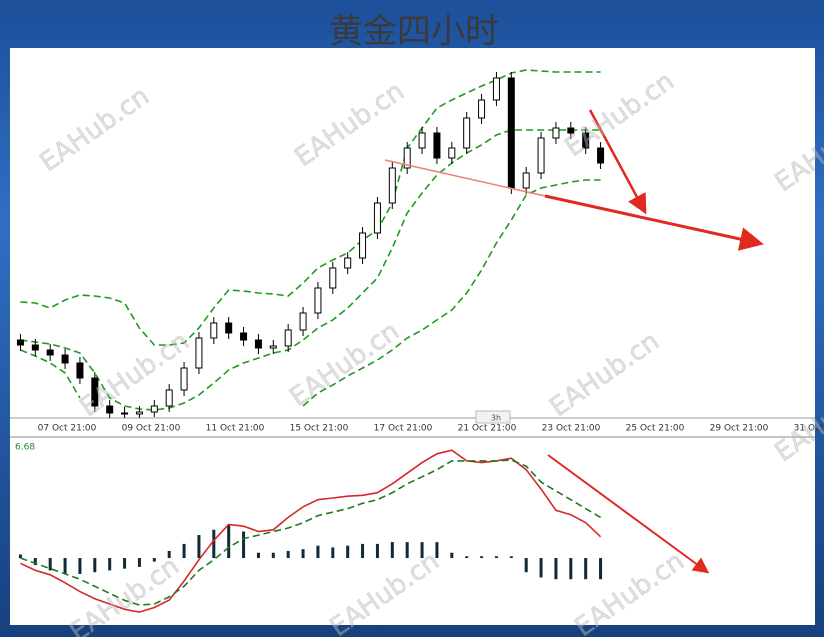 The height and width of the screenshot is (637, 824). I want to click on x-tick-label: 25 Oct 21:00, so click(655, 429).